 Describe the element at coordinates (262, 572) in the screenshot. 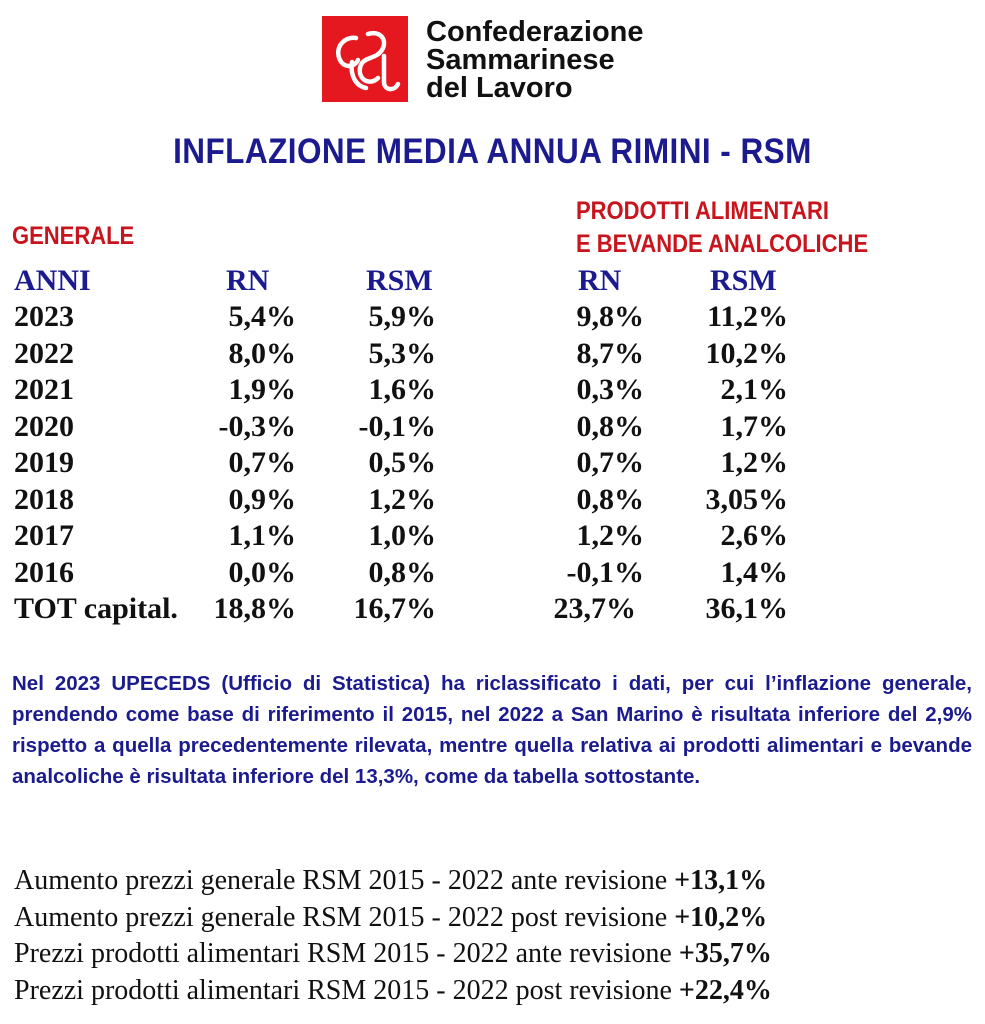

I see `cell-rn: 0,0%` at that location.